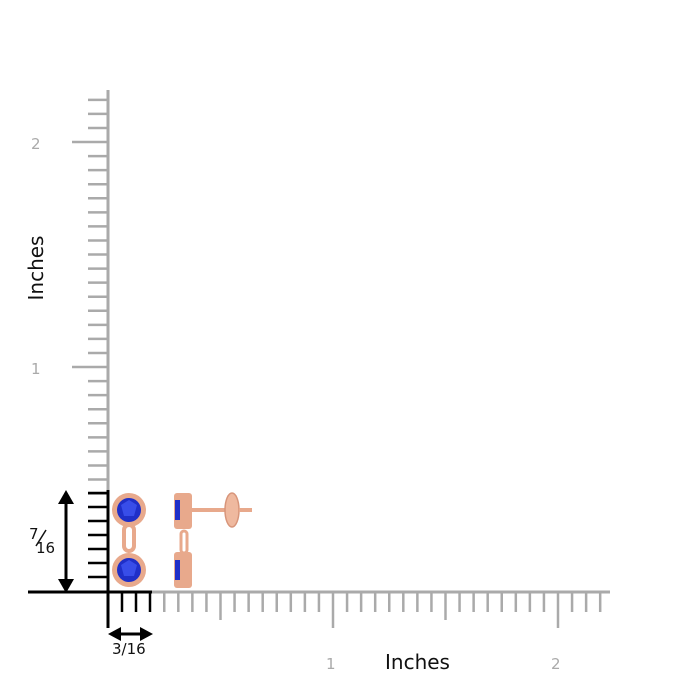 The width and height of the screenshot is (700, 700). Describe the element at coordinates (381, 609) in the screenshot. I see `x-axis-ticks` at that location.